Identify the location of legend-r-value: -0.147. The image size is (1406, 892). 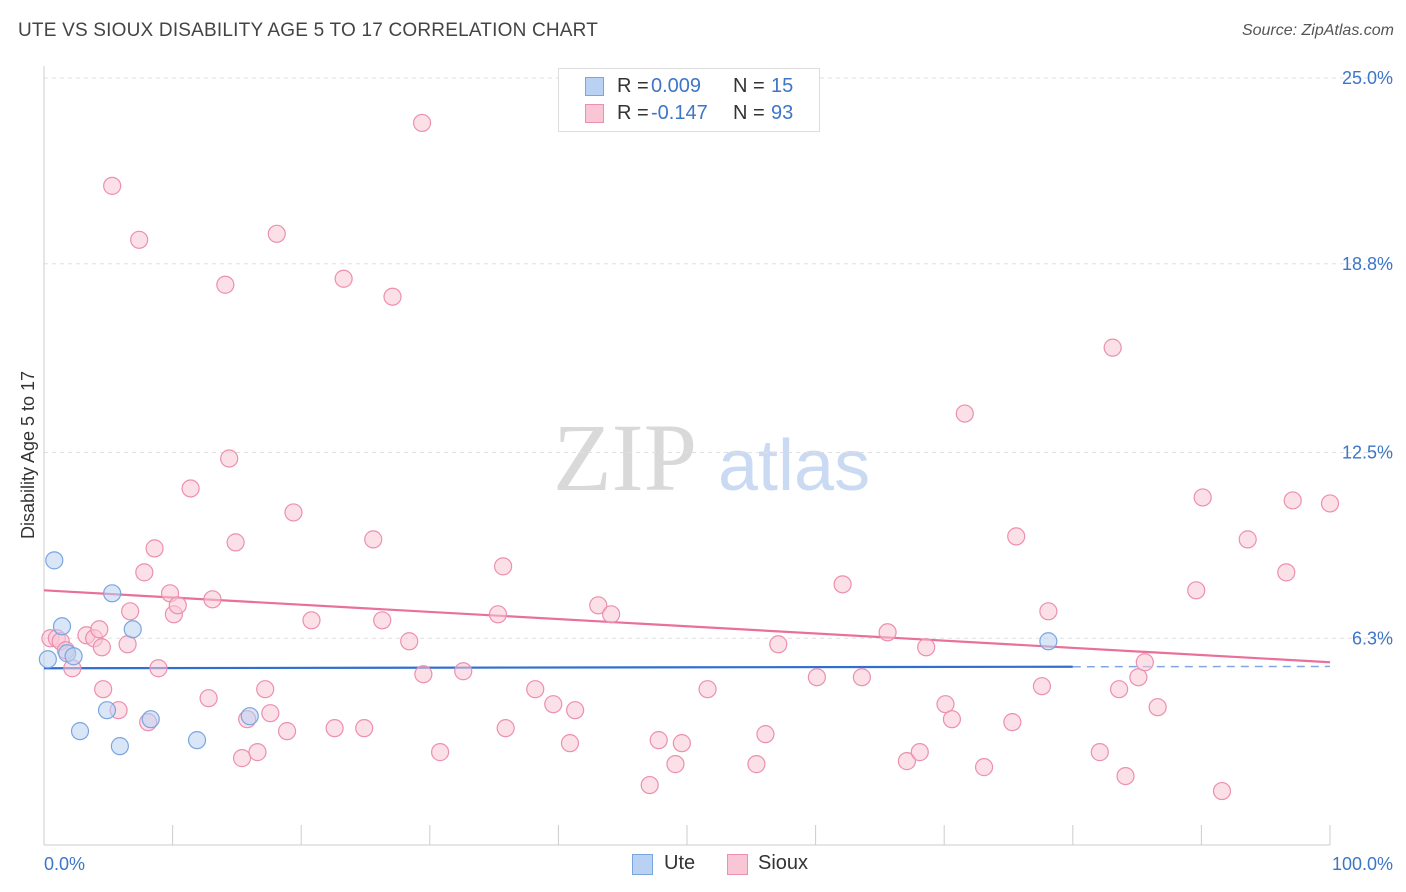
(679, 113).